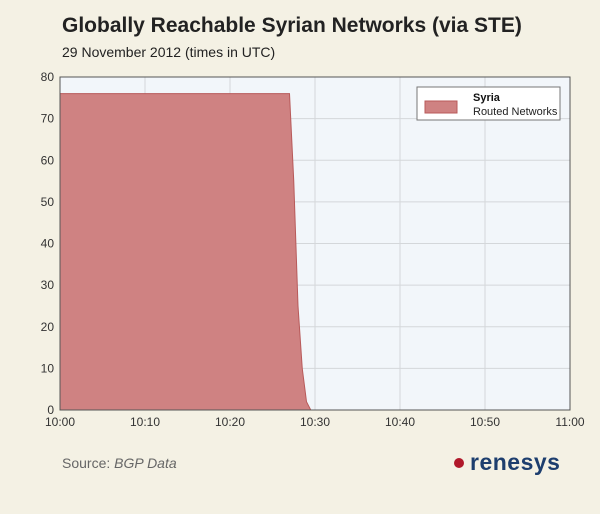 Image resolution: width=600 pixels, height=514 pixels. Describe the element at coordinates (48, 202) in the screenshot. I see `y-tick-label: 50` at that location.